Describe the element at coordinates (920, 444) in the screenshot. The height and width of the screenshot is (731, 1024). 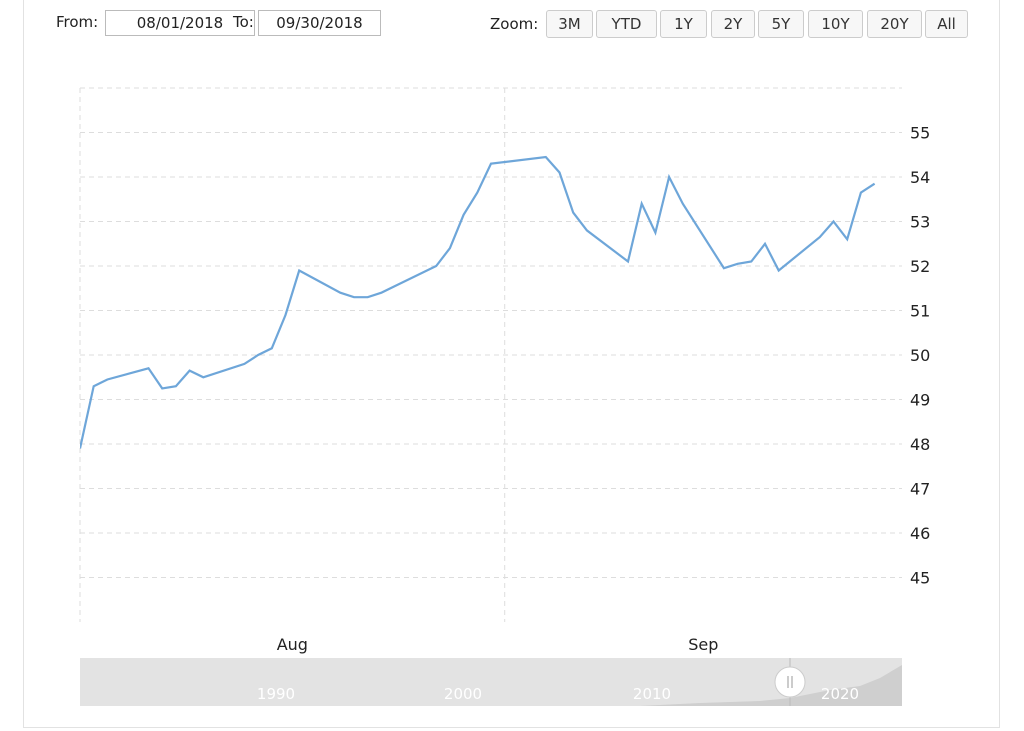
I see `y-tick-label: 48` at that location.